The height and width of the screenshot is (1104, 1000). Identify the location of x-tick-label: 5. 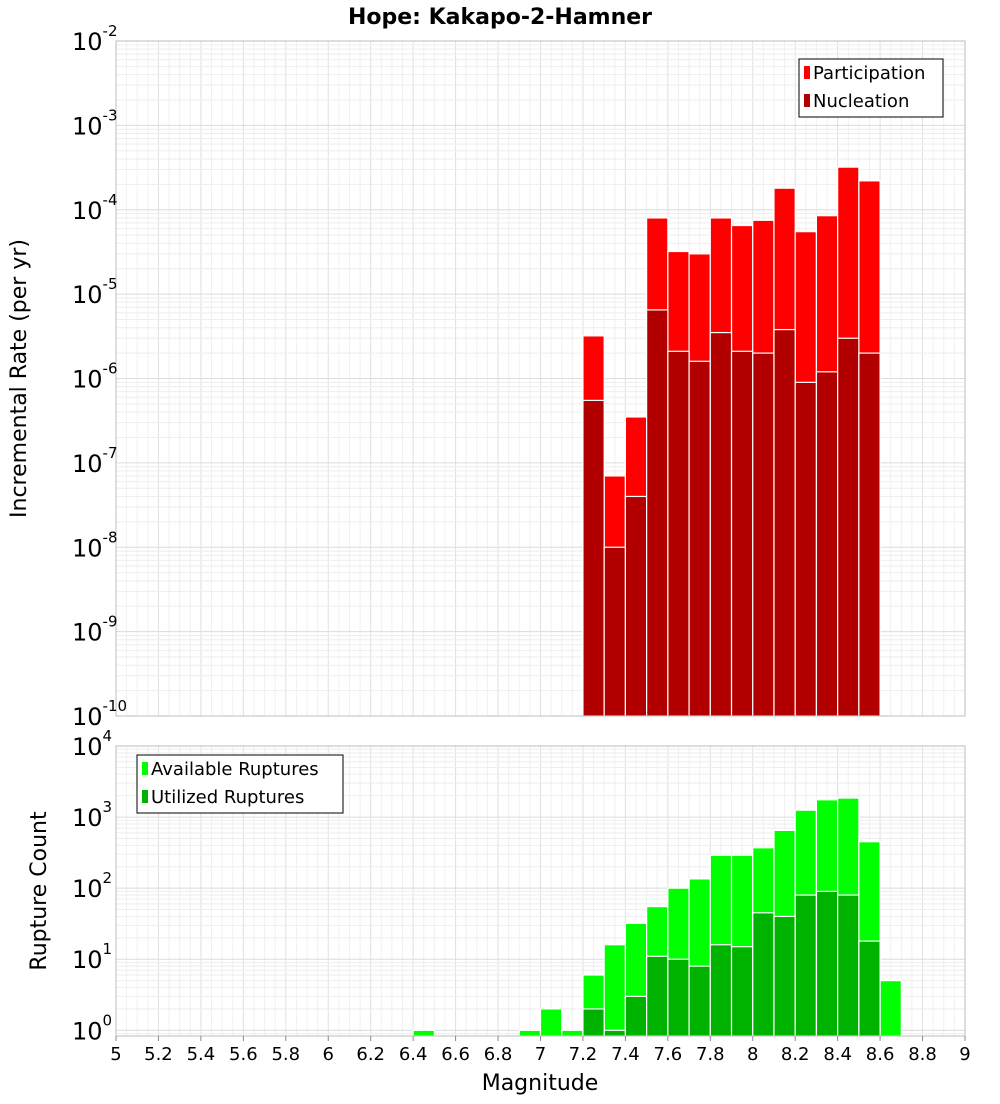
(115, 1054).